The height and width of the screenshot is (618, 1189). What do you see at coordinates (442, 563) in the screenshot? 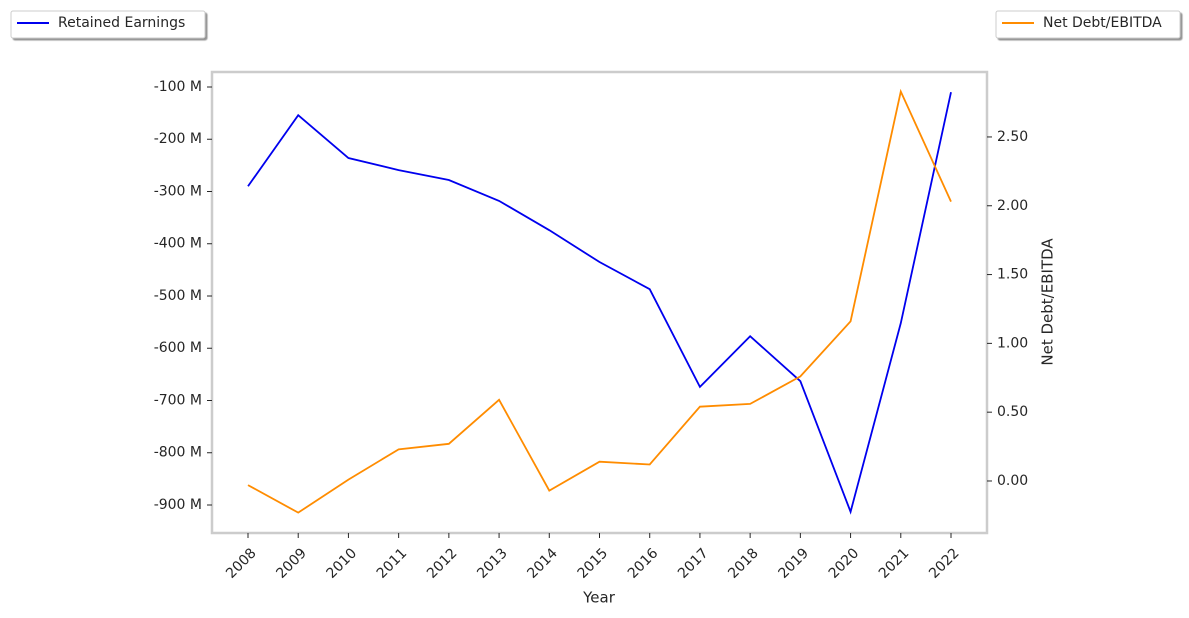
I see `x-tick-label: 2012` at bounding box center [442, 563].